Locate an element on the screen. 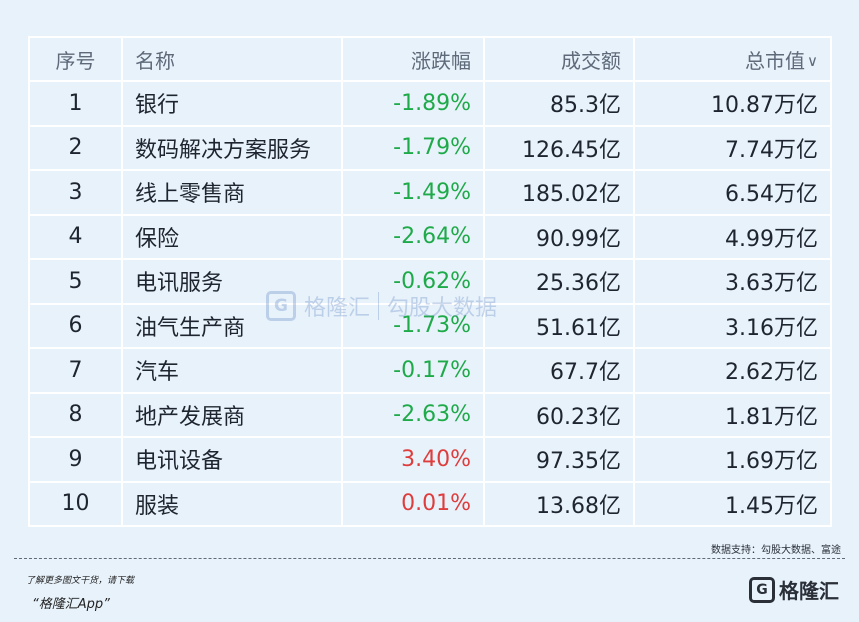 The height and width of the screenshot is (622, 859). row-index: 5 is located at coordinates (75, 281).